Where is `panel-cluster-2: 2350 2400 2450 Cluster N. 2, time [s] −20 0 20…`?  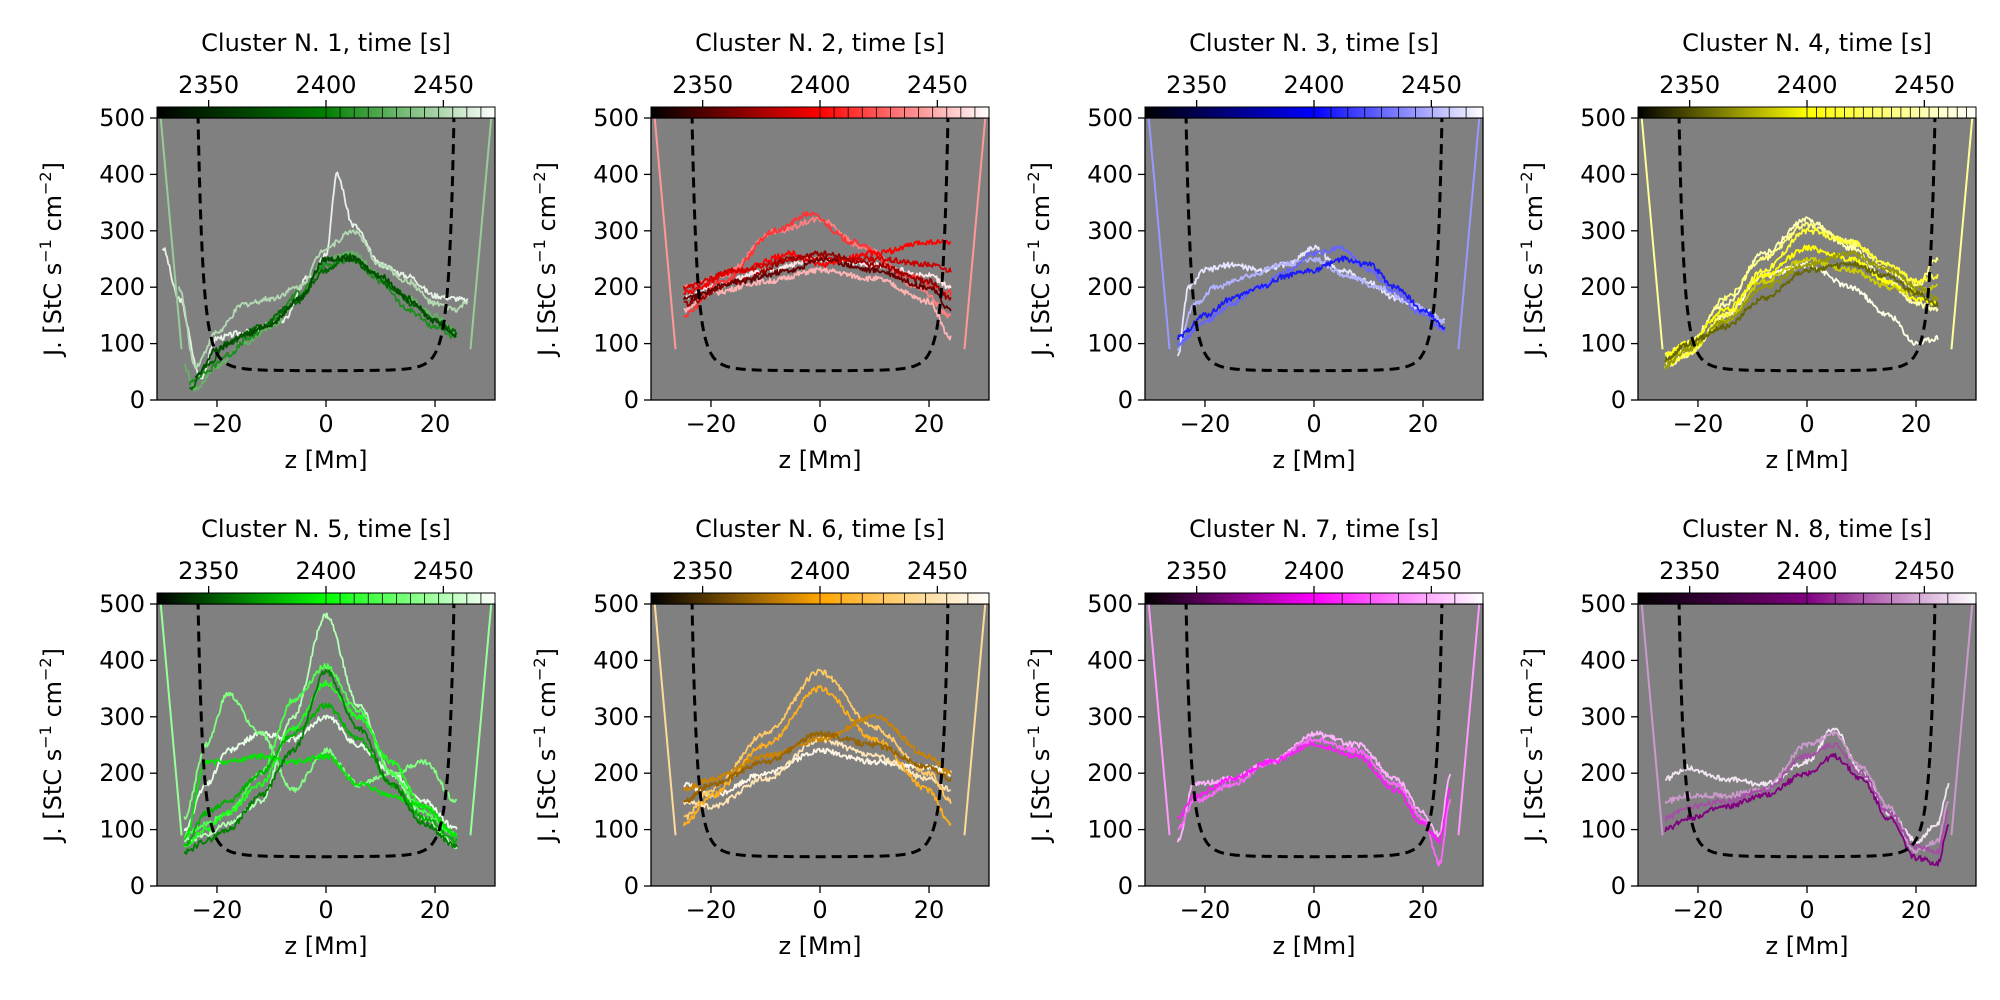
panel-cluster-2: 2350 2400 2450 Cluster N. 2, time [s] −20 0 20… is located at coordinates (760, 251).